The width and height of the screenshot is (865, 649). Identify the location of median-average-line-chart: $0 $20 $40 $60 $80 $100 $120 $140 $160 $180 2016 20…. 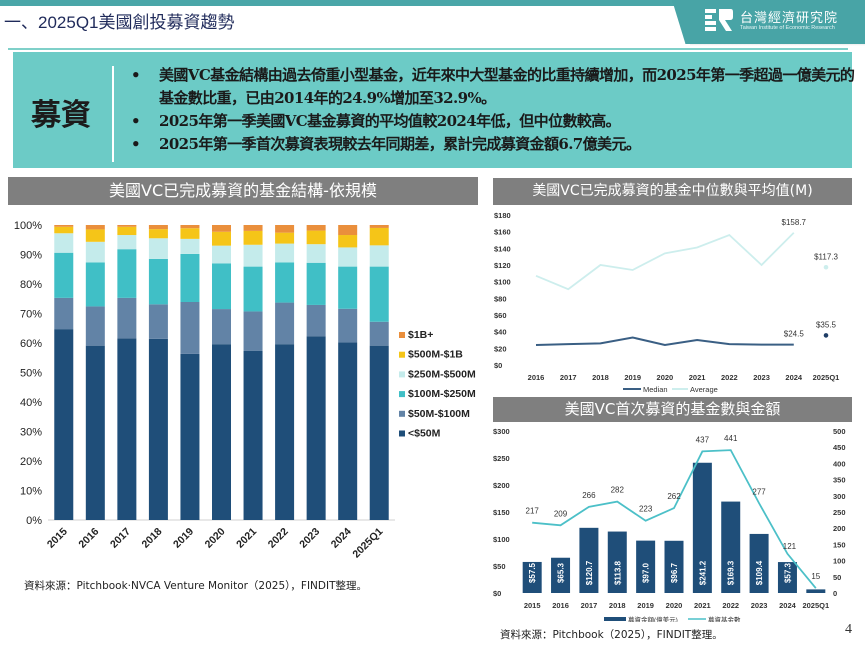
(667, 302).